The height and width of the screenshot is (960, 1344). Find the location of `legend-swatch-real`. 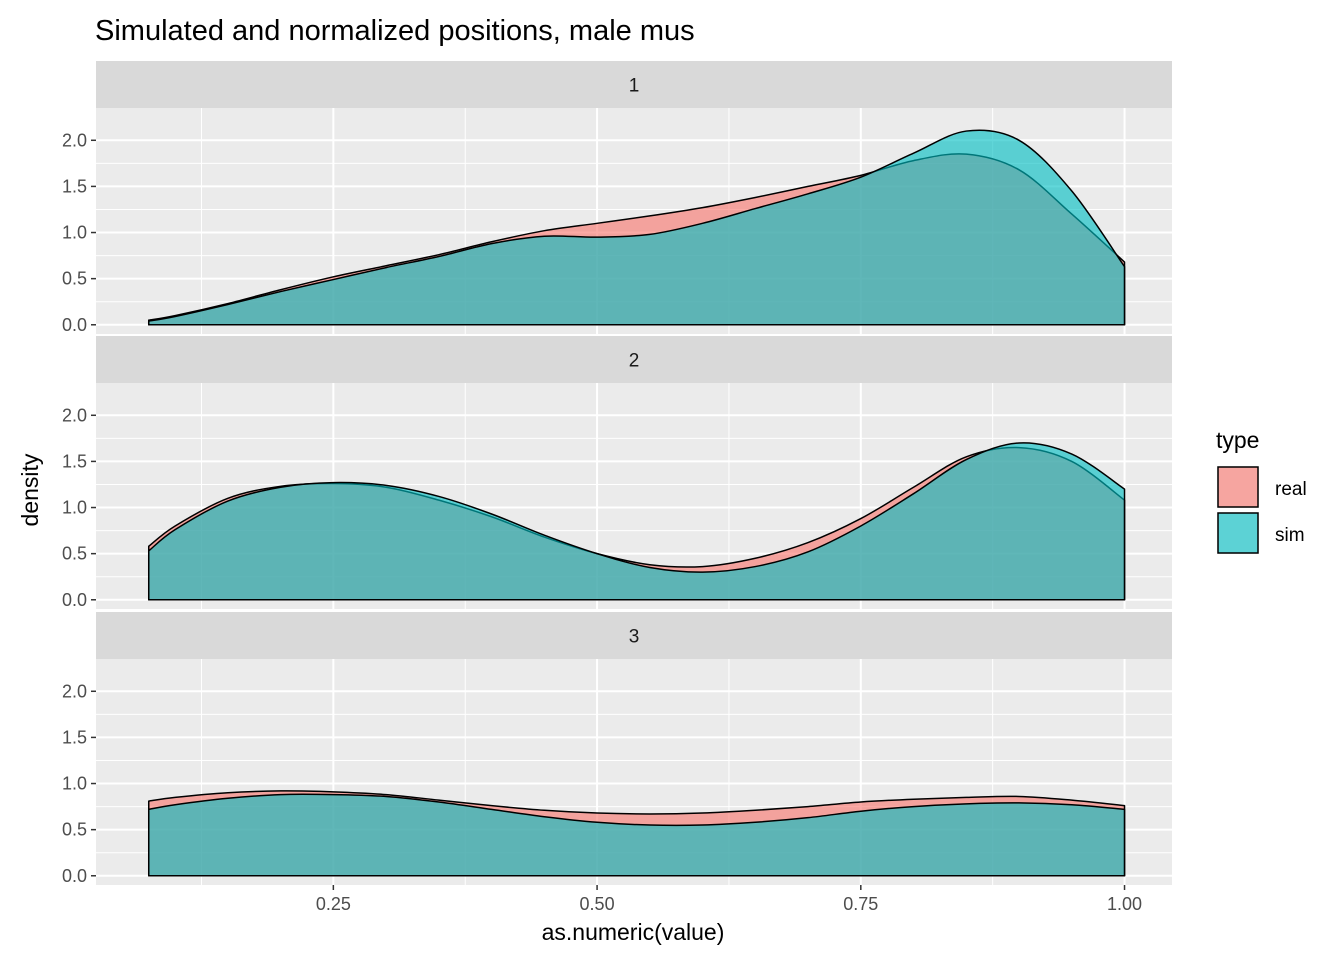

legend-swatch-real is located at coordinates (1238, 487).